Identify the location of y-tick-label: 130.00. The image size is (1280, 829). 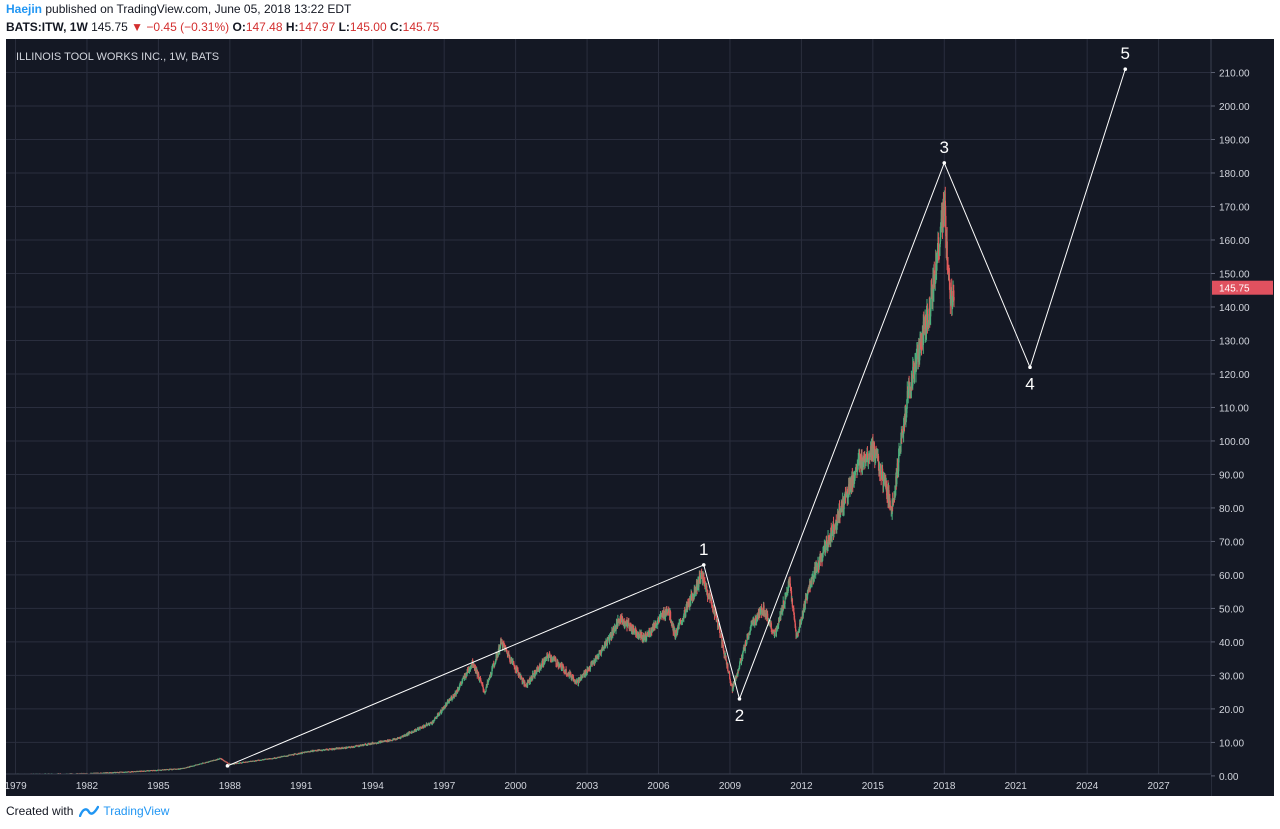
(1234, 341).